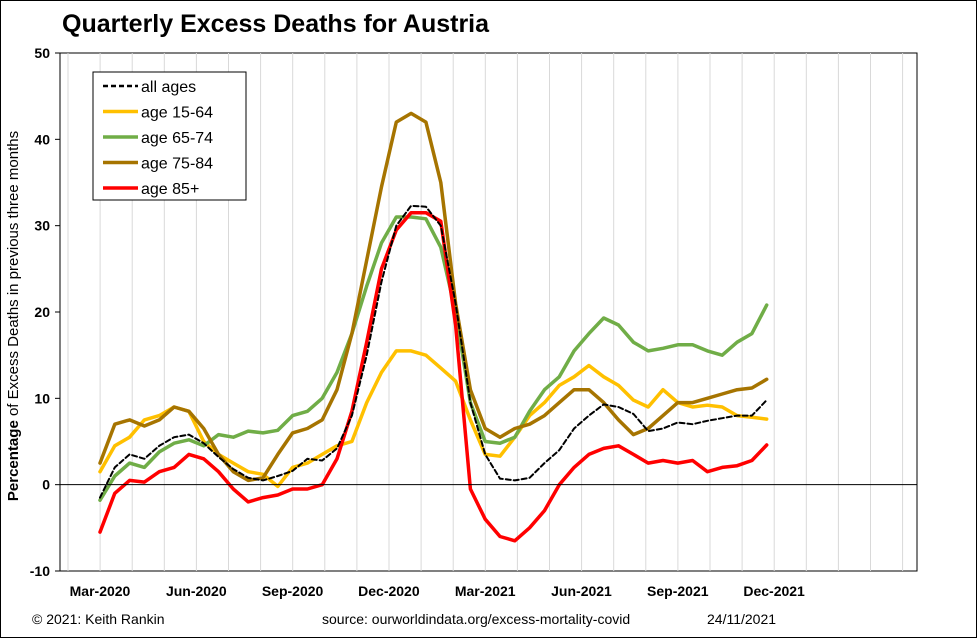 The height and width of the screenshot is (638, 977). What do you see at coordinates (42, 53) in the screenshot?
I see `y-tick-label: 50` at bounding box center [42, 53].